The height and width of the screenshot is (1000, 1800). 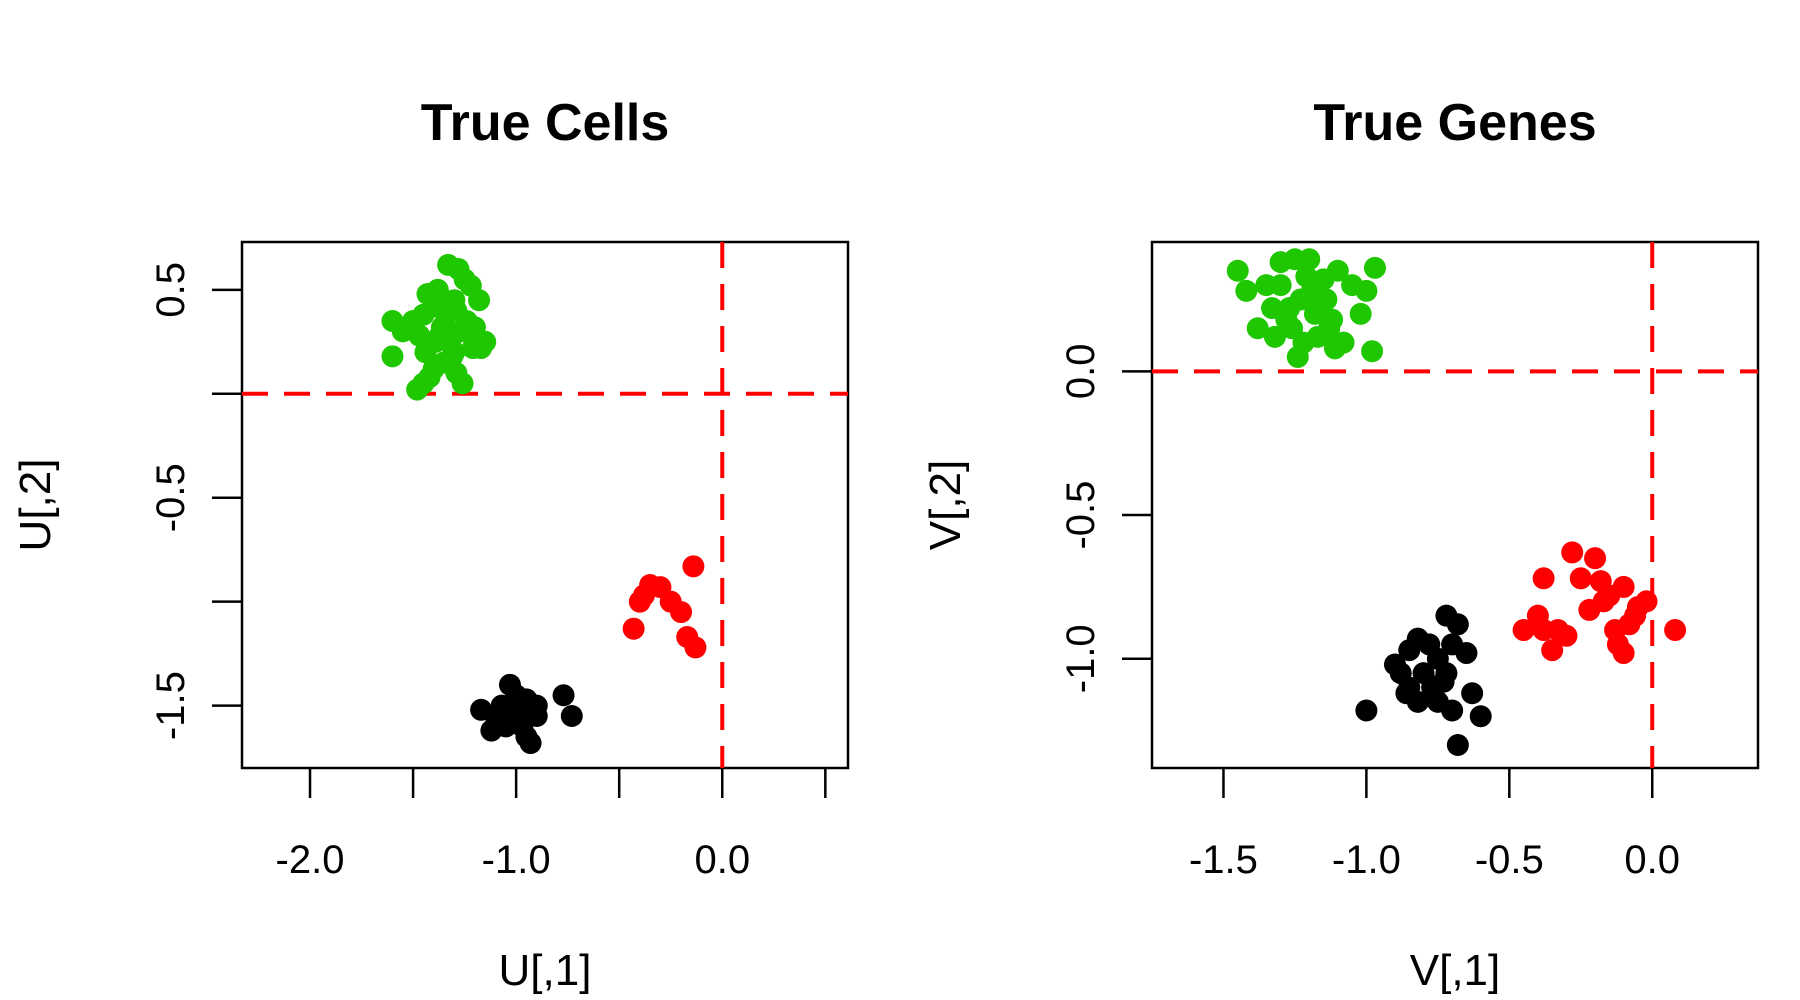 I want to click on x-axis-label: V[,1], so click(x=1455, y=970).